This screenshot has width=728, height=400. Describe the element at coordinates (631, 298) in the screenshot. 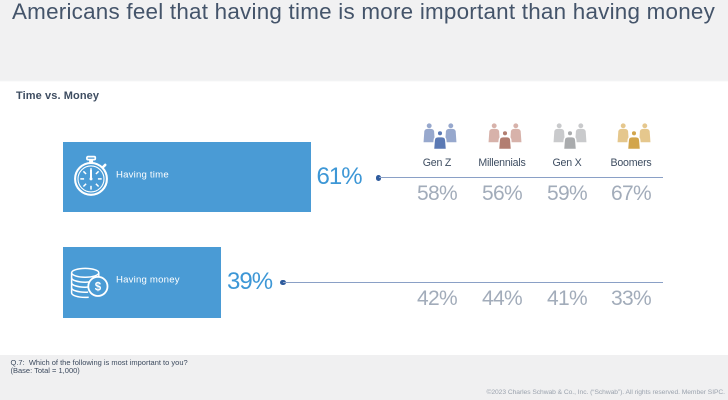

I see `pct-money-boomers: 33%` at that location.